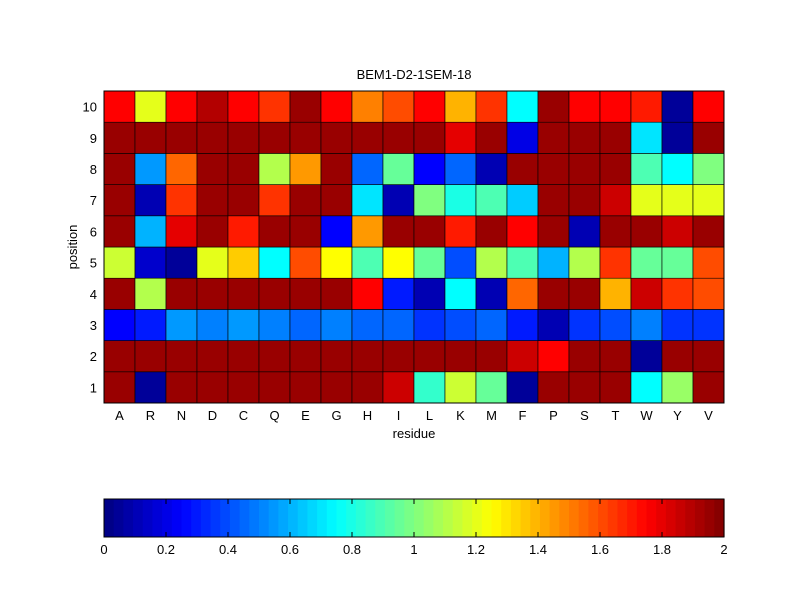  What do you see at coordinates (103, 549) in the screenshot?
I see `colorbar-tick-label: 0` at bounding box center [103, 549].